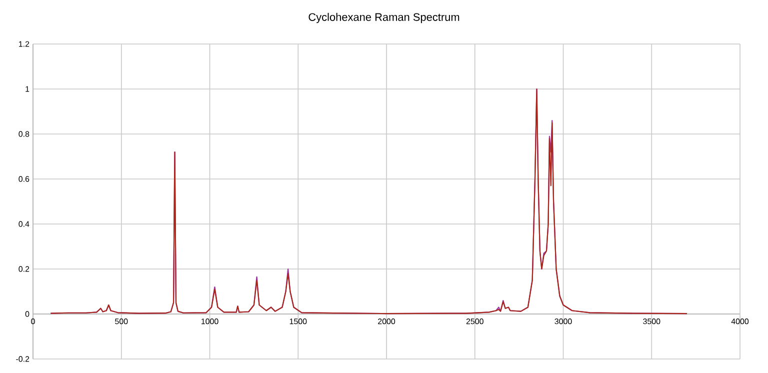 This screenshot has height=373, width=768. I want to click on chart-title: Cyclohexane Raman Spectrum, so click(384, 18).